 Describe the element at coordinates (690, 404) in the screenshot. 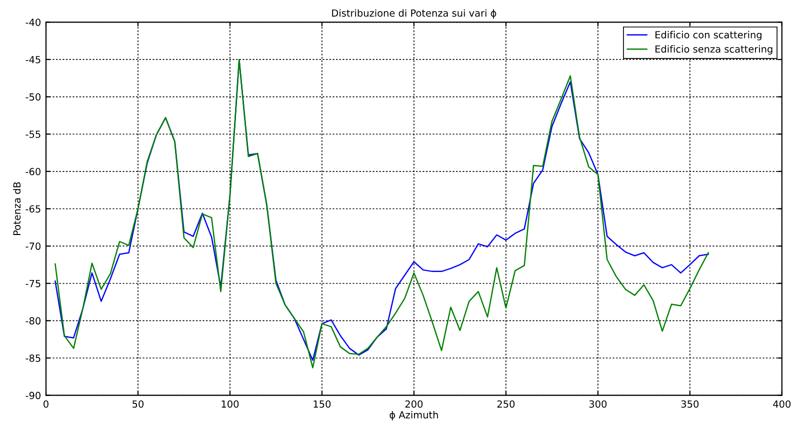

I see `x-tick-label: 350` at that location.